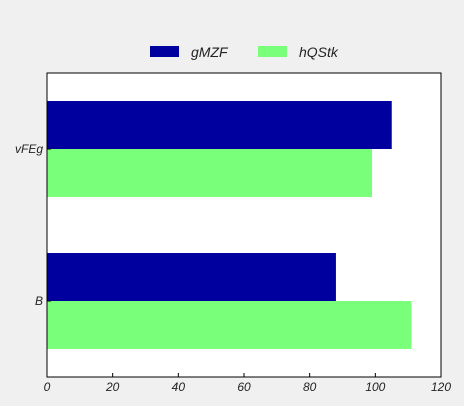 This screenshot has width=464, height=406. I want to click on x-tick-label: 100, so click(375, 387).